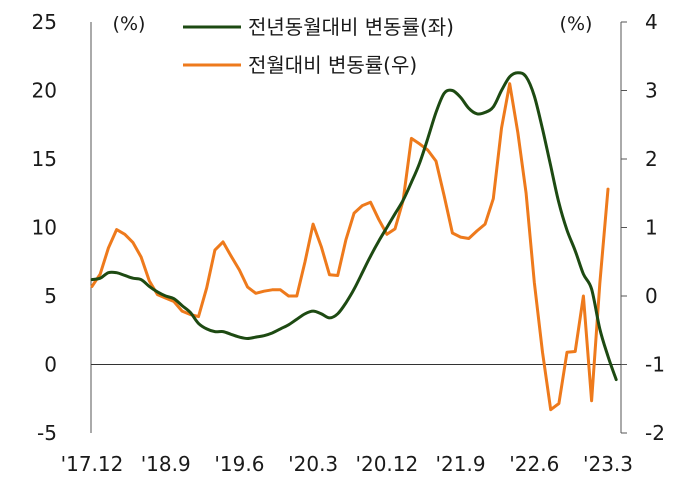 This screenshot has height=489, width=691. I want to click on x-tick-label: '23.3, so click(608, 464).